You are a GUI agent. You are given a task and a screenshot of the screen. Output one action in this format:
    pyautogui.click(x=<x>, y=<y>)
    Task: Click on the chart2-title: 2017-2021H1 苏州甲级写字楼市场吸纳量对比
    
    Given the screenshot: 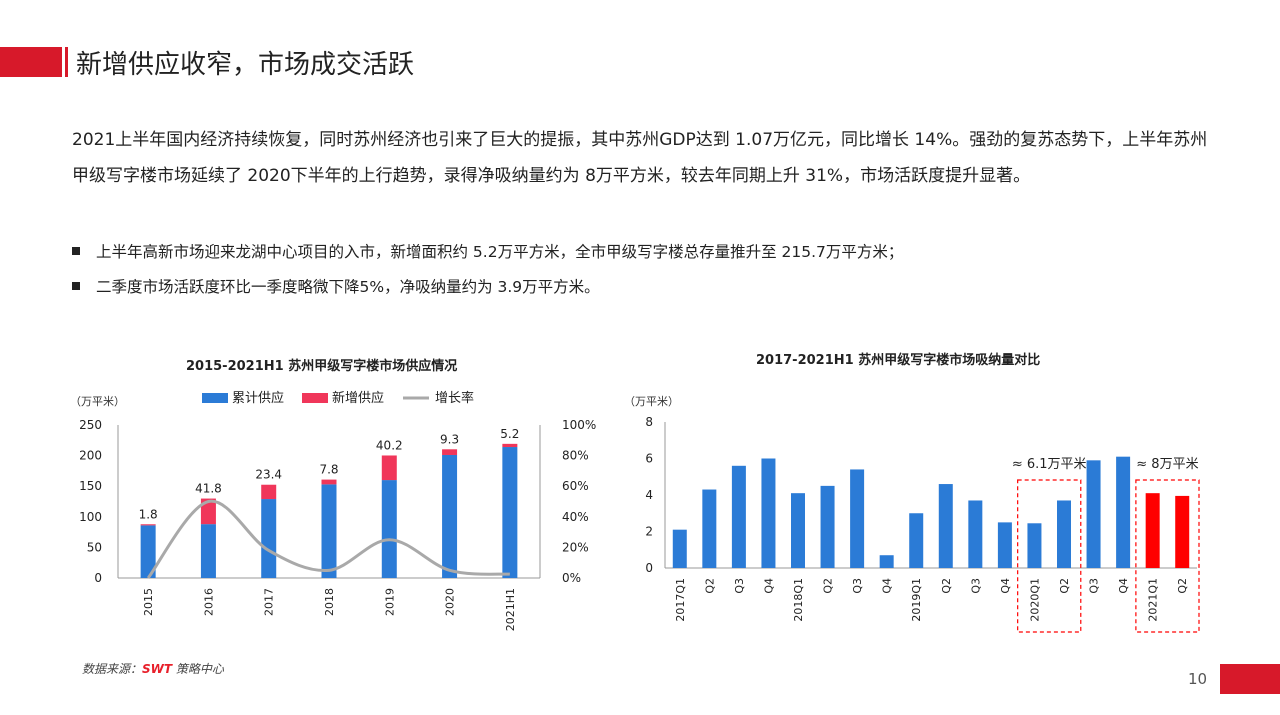 What is the action you would take?
    pyautogui.click(x=898, y=360)
    